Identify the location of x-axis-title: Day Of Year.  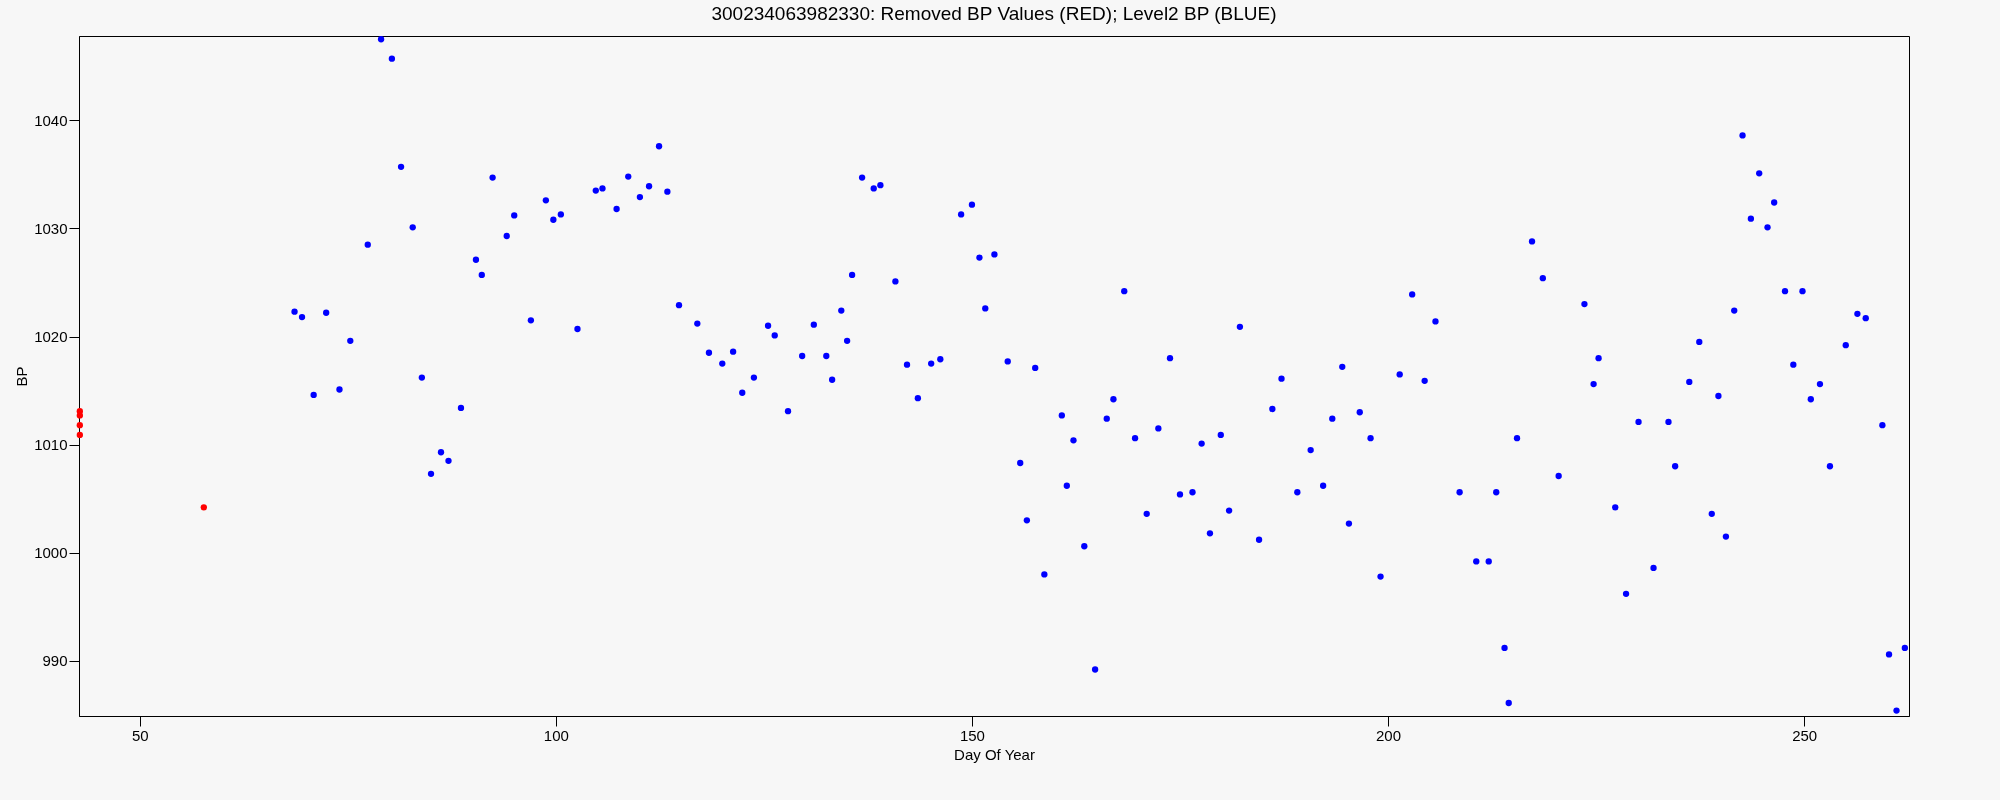
(994, 754).